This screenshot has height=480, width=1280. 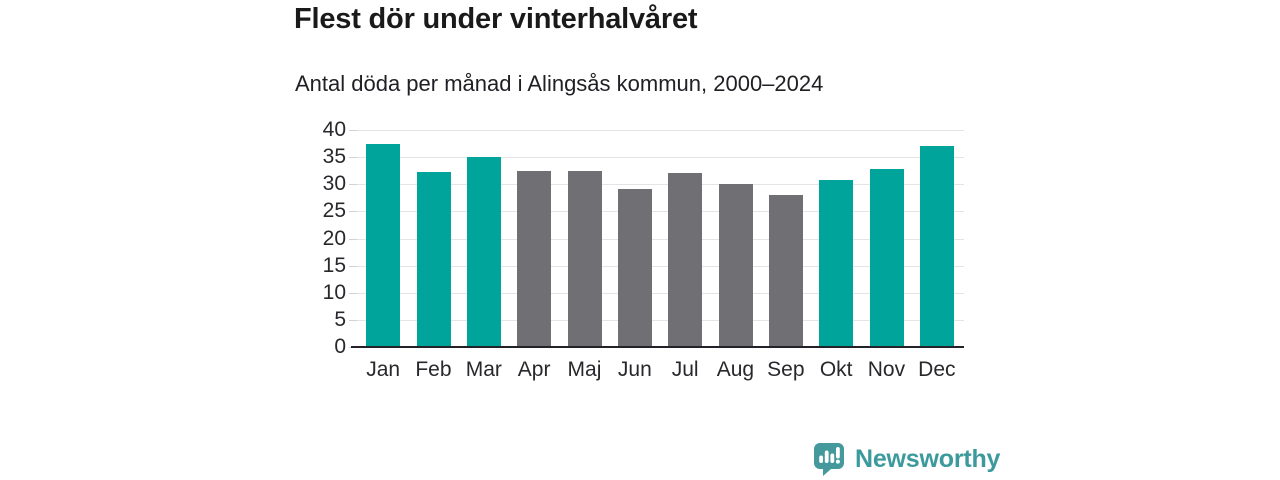 I want to click on bar-feb, so click(x=433, y=259).